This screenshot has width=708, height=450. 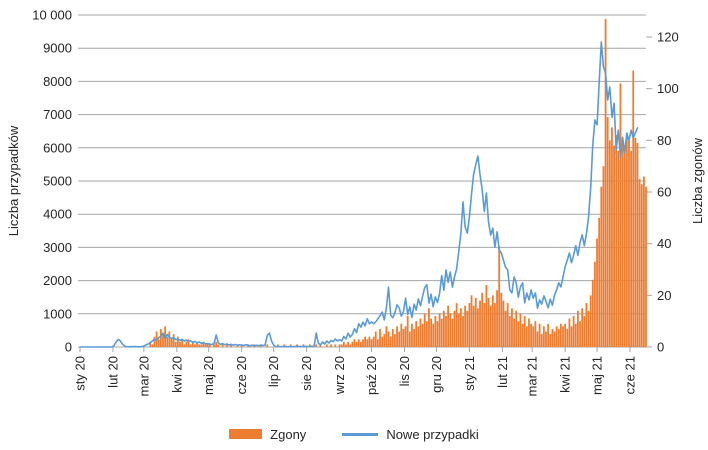 What do you see at coordinates (664, 192) in the screenshot?
I see `right-axis-tick-label: 60` at bounding box center [664, 192].